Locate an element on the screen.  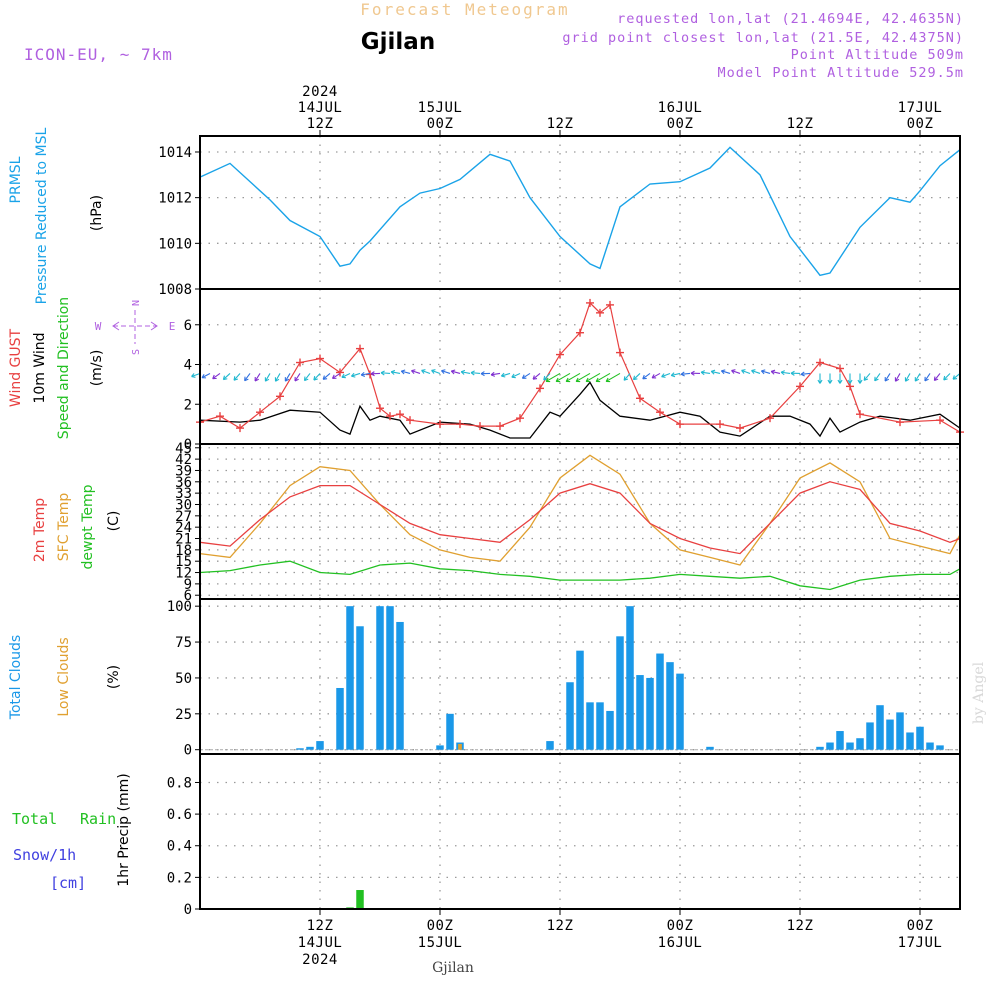
pressure-ytick-label: 1014 is located at coordinates (175, 153).